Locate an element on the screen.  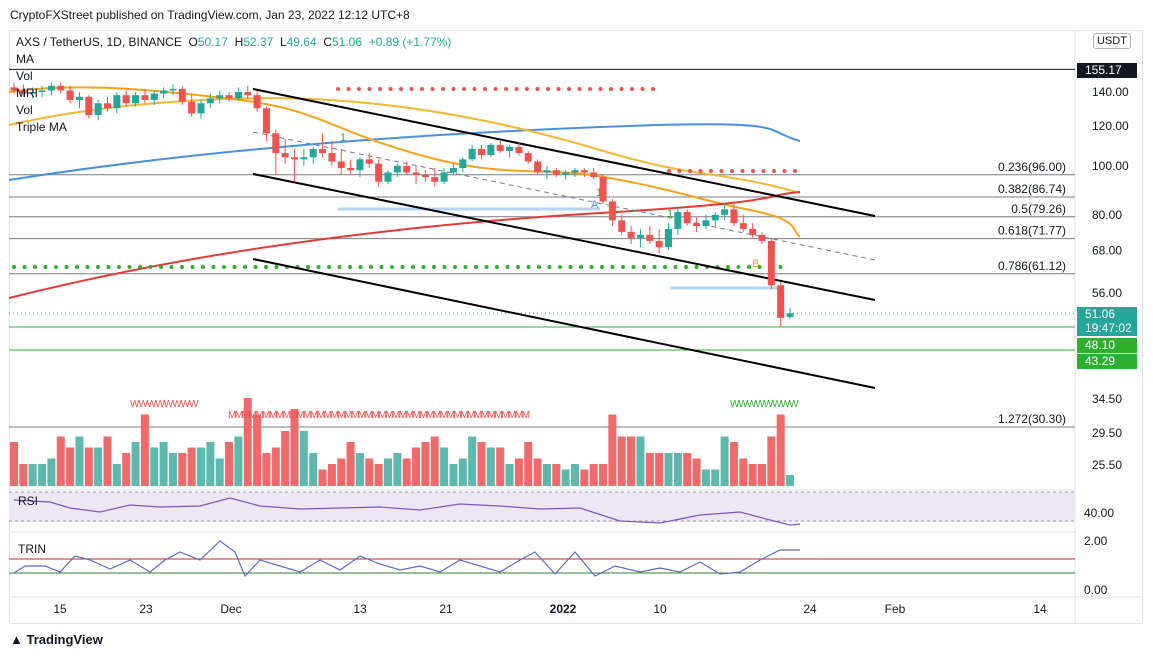
indicator-vol-2: Vol is located at coordinates (24, 110).